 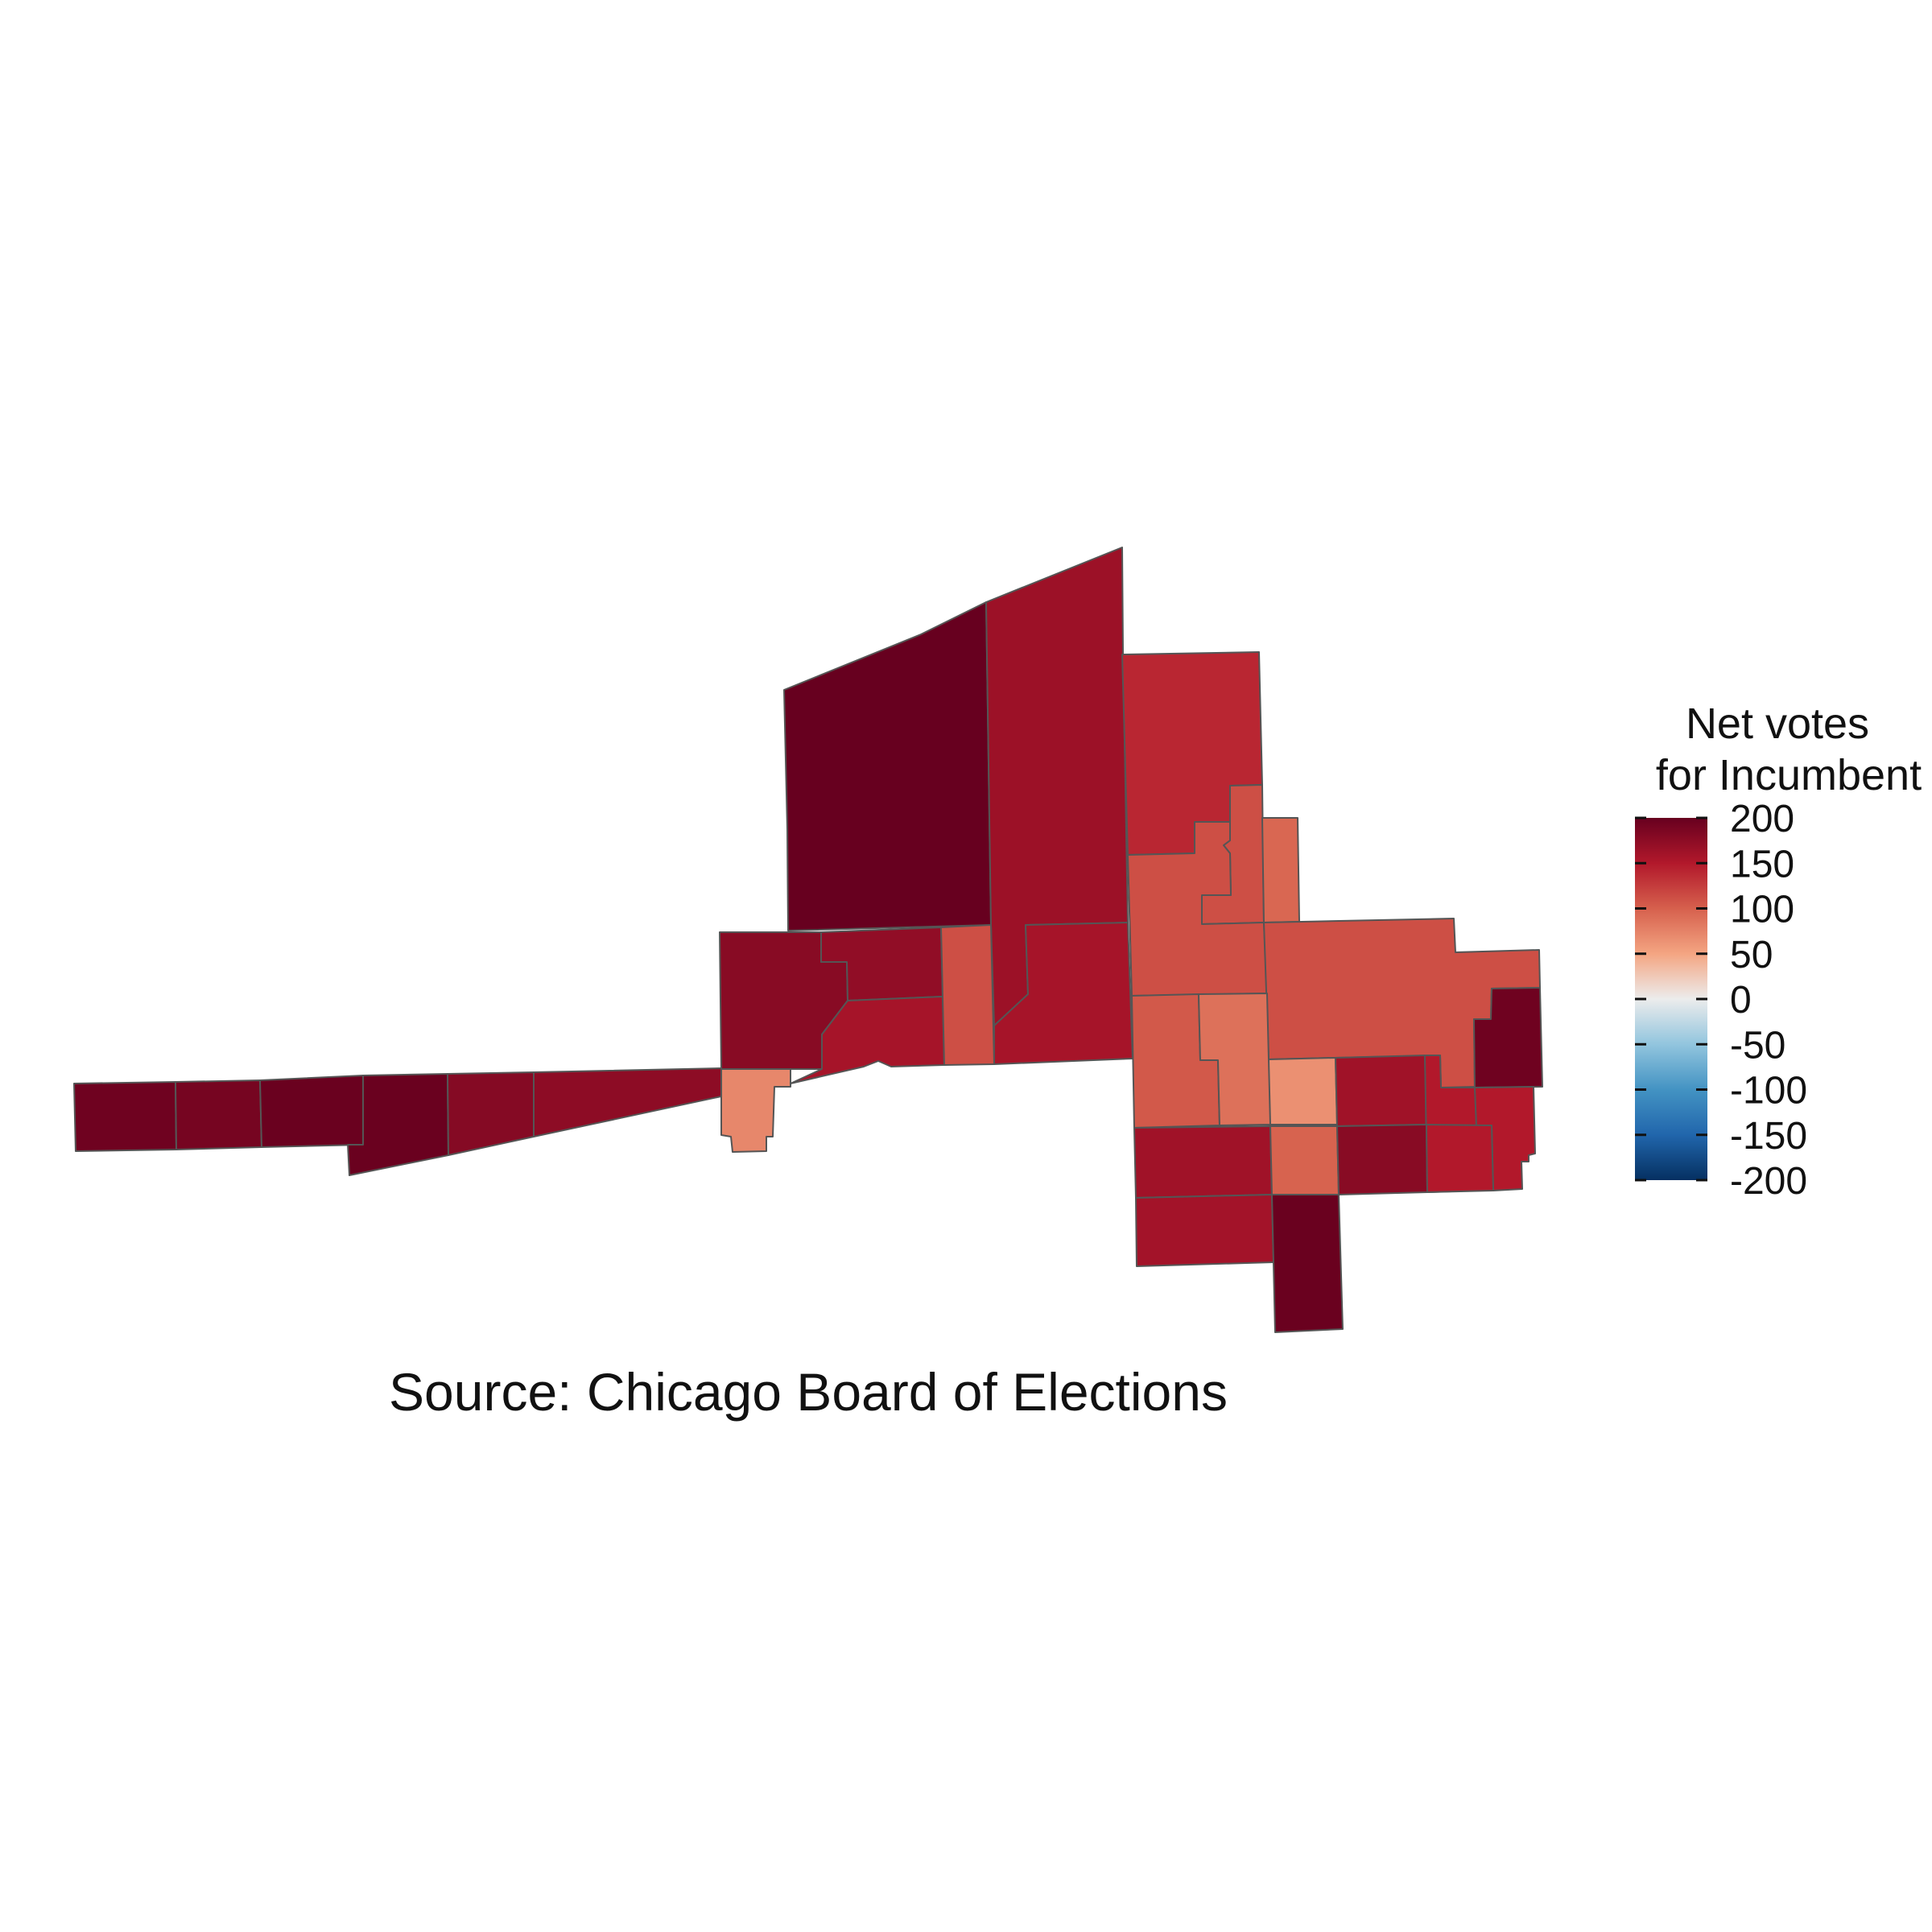 What do you see at coordinates (1307, 1263) in the screenshot?
I see `precinct-south-tail` at bounding box center [1307, 1263].